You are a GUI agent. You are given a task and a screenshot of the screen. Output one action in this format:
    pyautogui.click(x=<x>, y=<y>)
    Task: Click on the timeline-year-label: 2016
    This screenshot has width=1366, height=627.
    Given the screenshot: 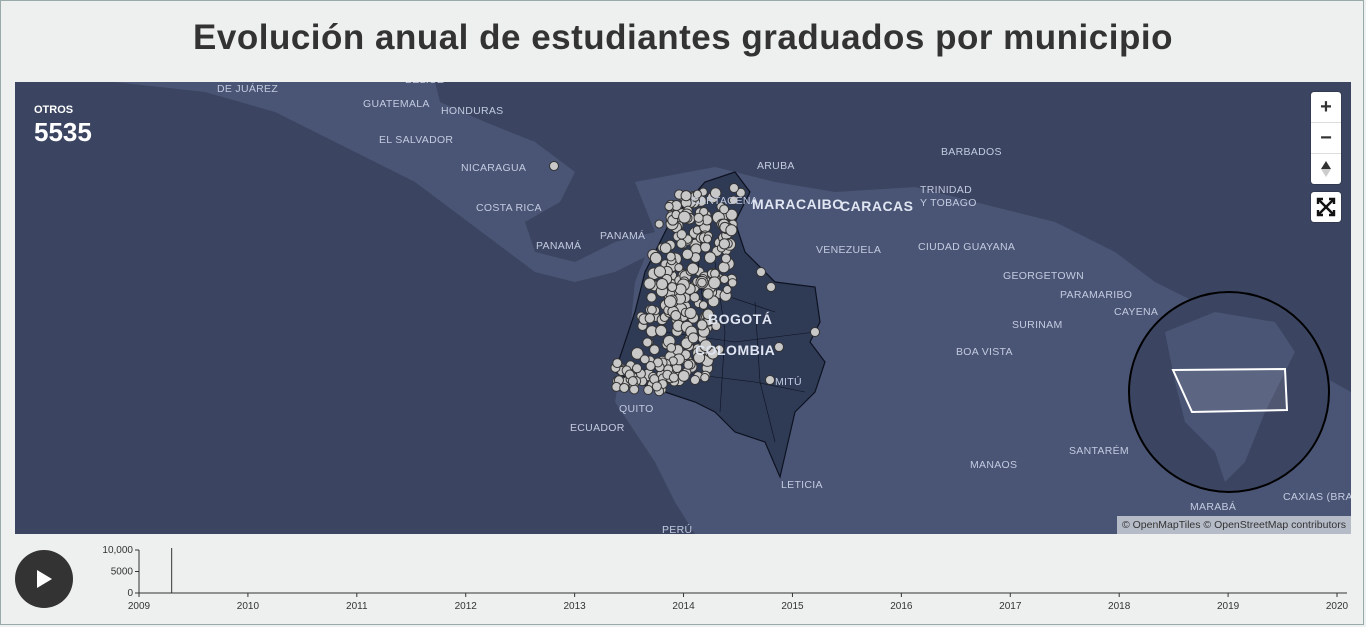 What is the action you would take?
    pyautogui.click(x=901, y=606)
    